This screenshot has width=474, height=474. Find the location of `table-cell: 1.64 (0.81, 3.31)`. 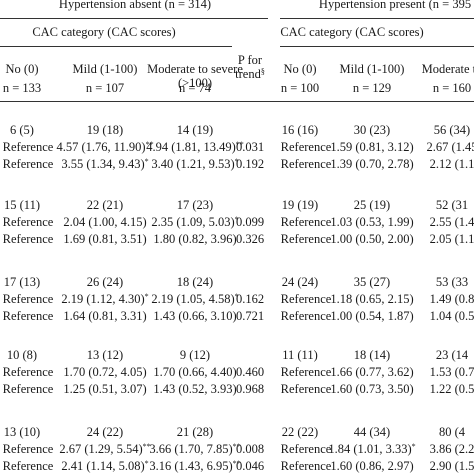

table-cell: 1.64 (0.81, 3.31) is located at coordinates (105, 316).